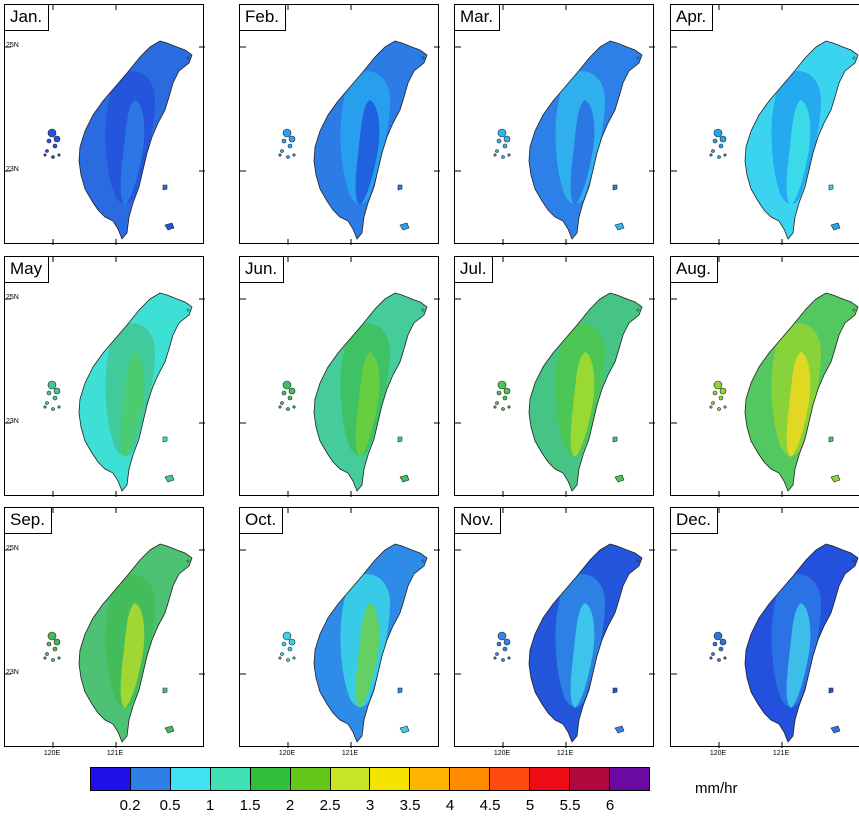 The width and height of the screenshot is (859, 822). I want to click on colorbar-tick-label: 1.5, so click(250, 805).